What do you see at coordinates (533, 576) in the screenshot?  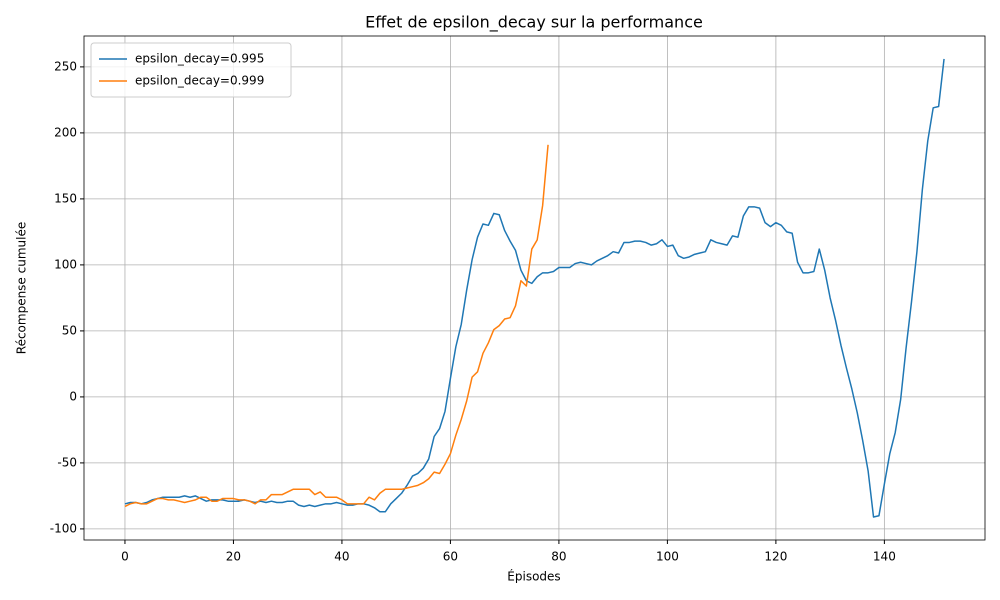 I see `x-axis-label: Épisodes` at bounding box center [533, 576].